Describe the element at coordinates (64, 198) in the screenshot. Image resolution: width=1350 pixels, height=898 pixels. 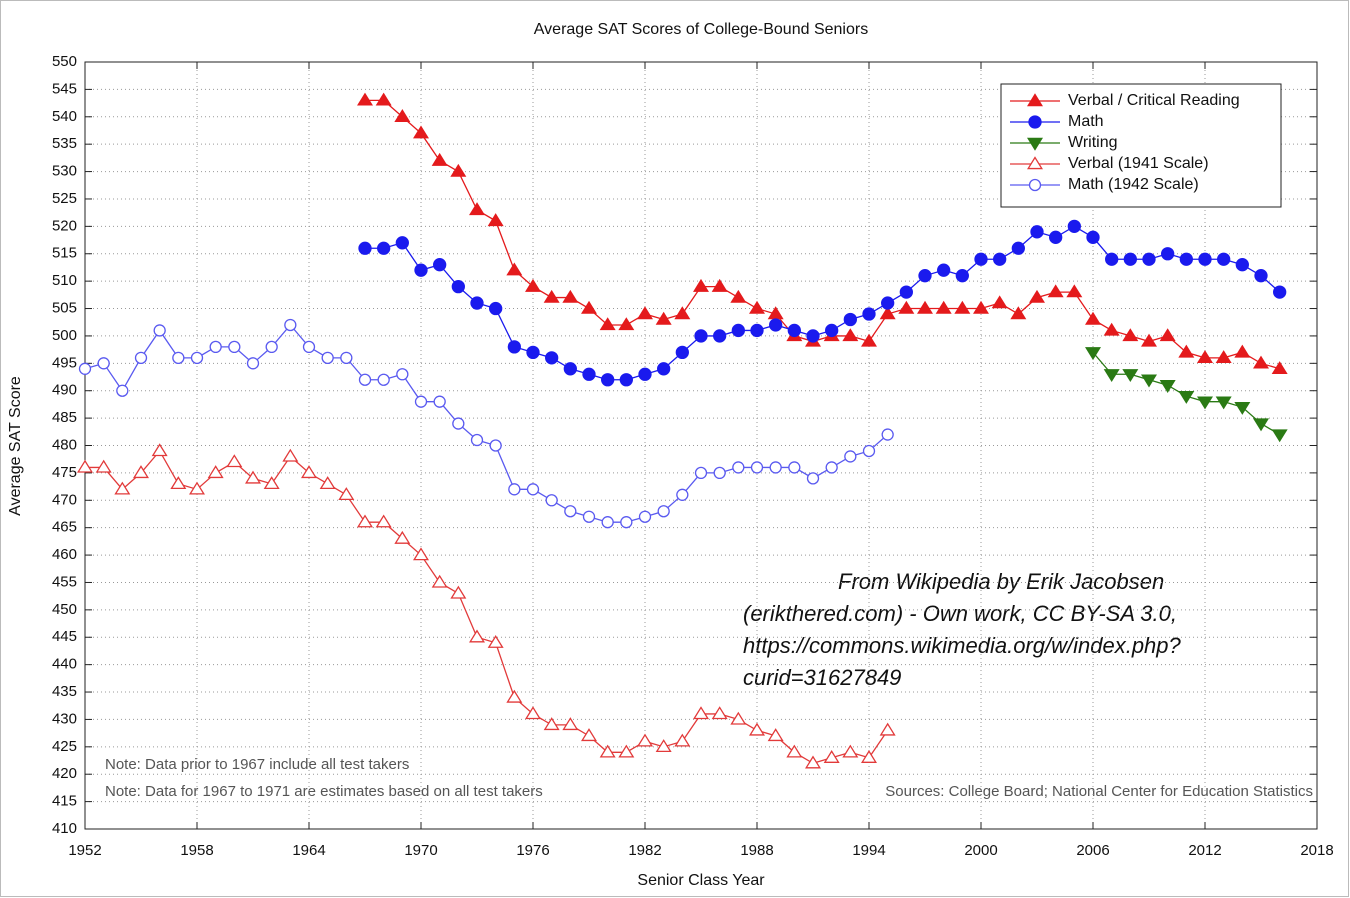
I see `y-tick-label: 525` at that location.